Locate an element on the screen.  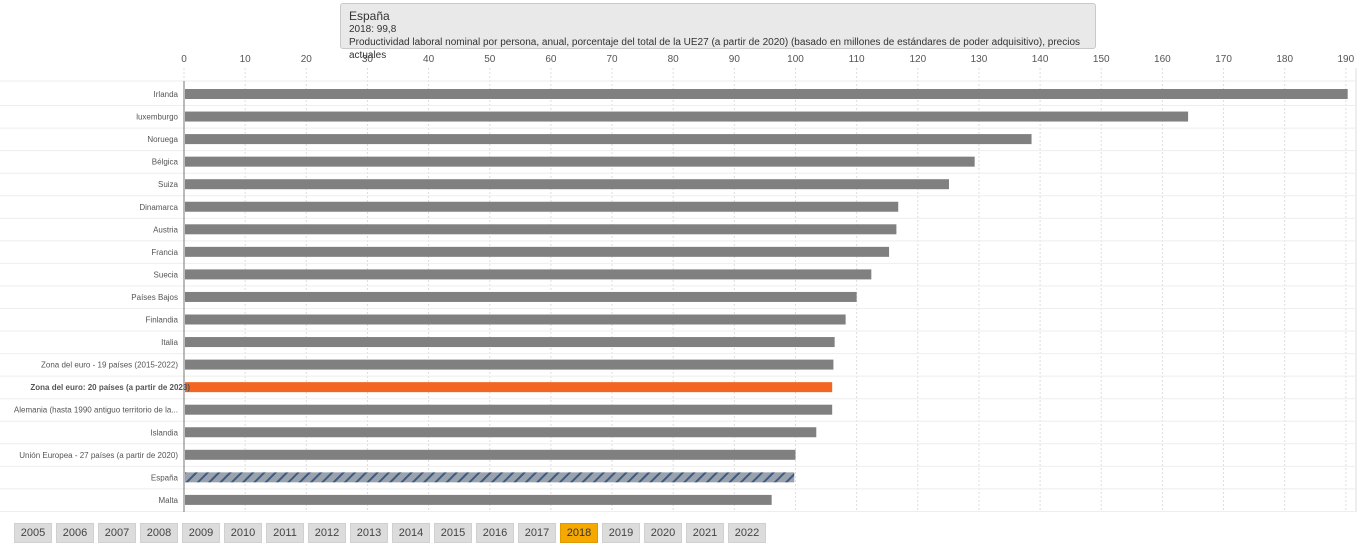
year-button-2021: 2021 is located at coordinates (705, 533).